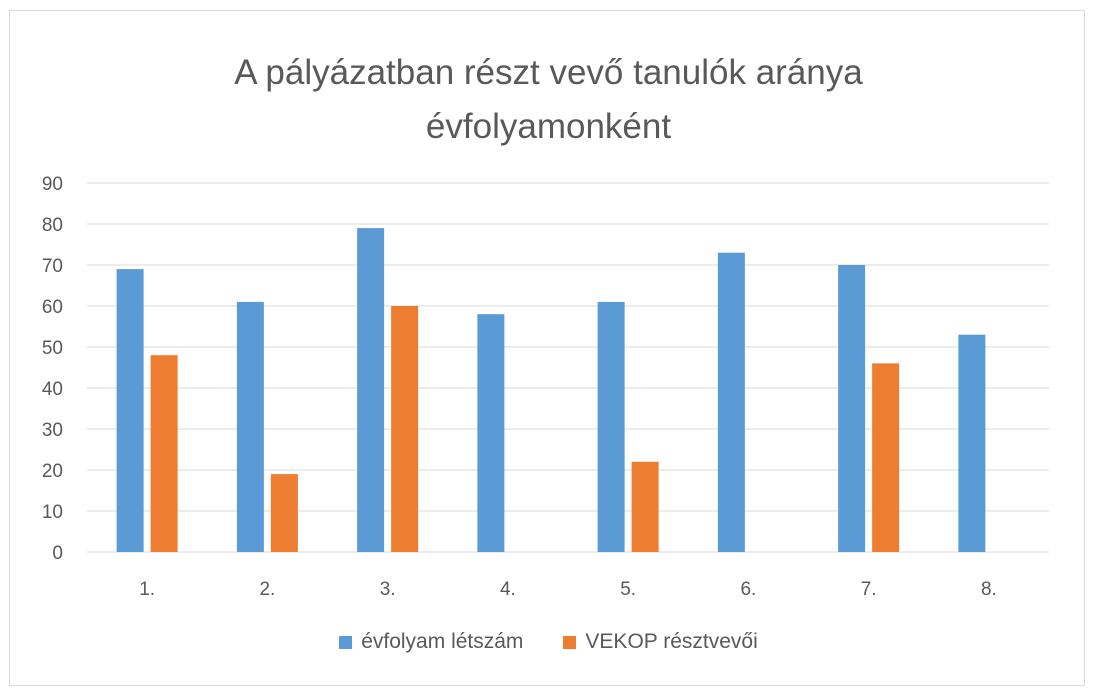 Image resolution: width=1097 pixels, height=700 pixels. Describe the element at coordinates (52, 430) in the screenshot. I see `y-tick-label: 30` at that location.